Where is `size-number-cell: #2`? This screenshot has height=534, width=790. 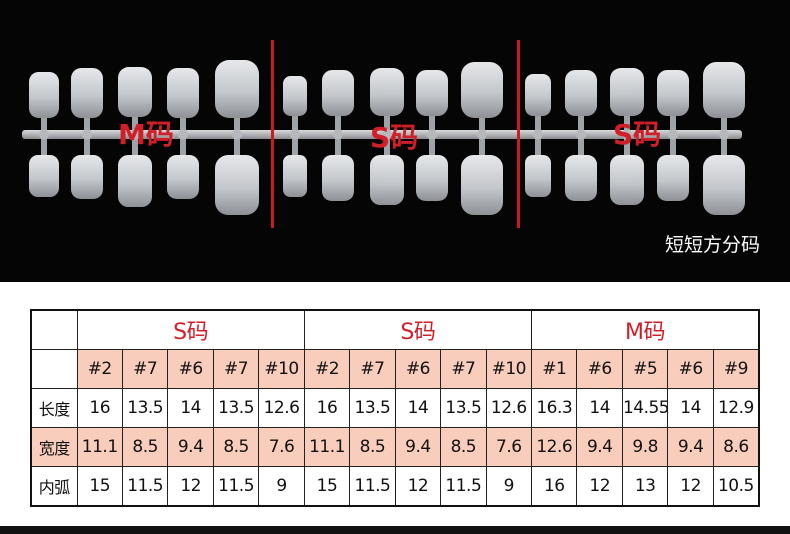
size-number-cell: #2 is located at coordinates (327, 369).